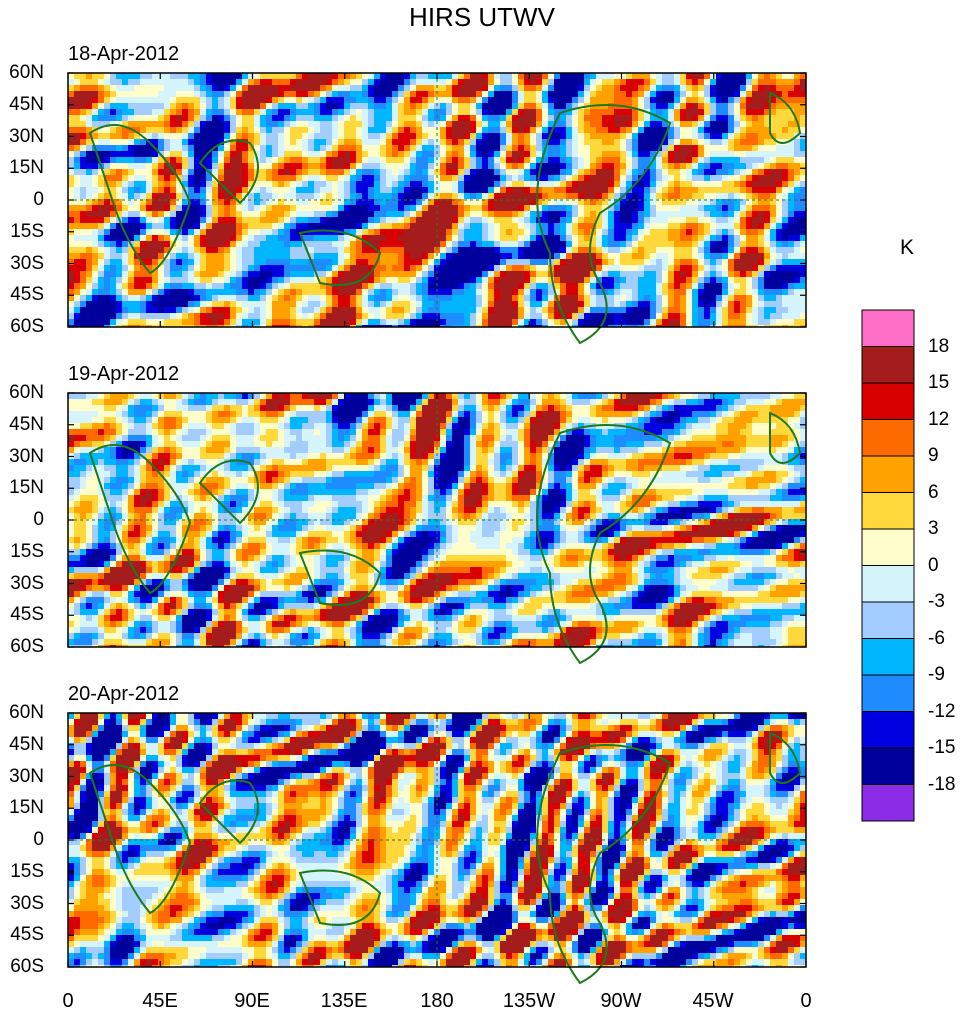 The width and height of the screenshot is (964, 1013). I want to click on lat-tick-label: 0, so click(38, 519).